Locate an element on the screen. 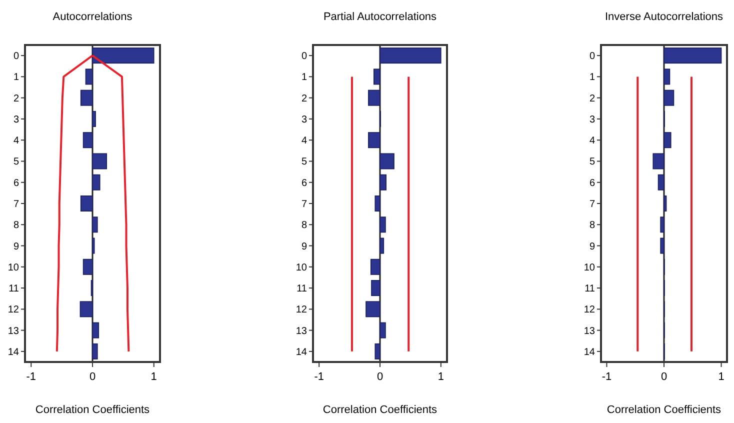 This screenshot has height=423, width=734. chart-title: Inverse Autocorrelations is located at coordinates (664, 17).